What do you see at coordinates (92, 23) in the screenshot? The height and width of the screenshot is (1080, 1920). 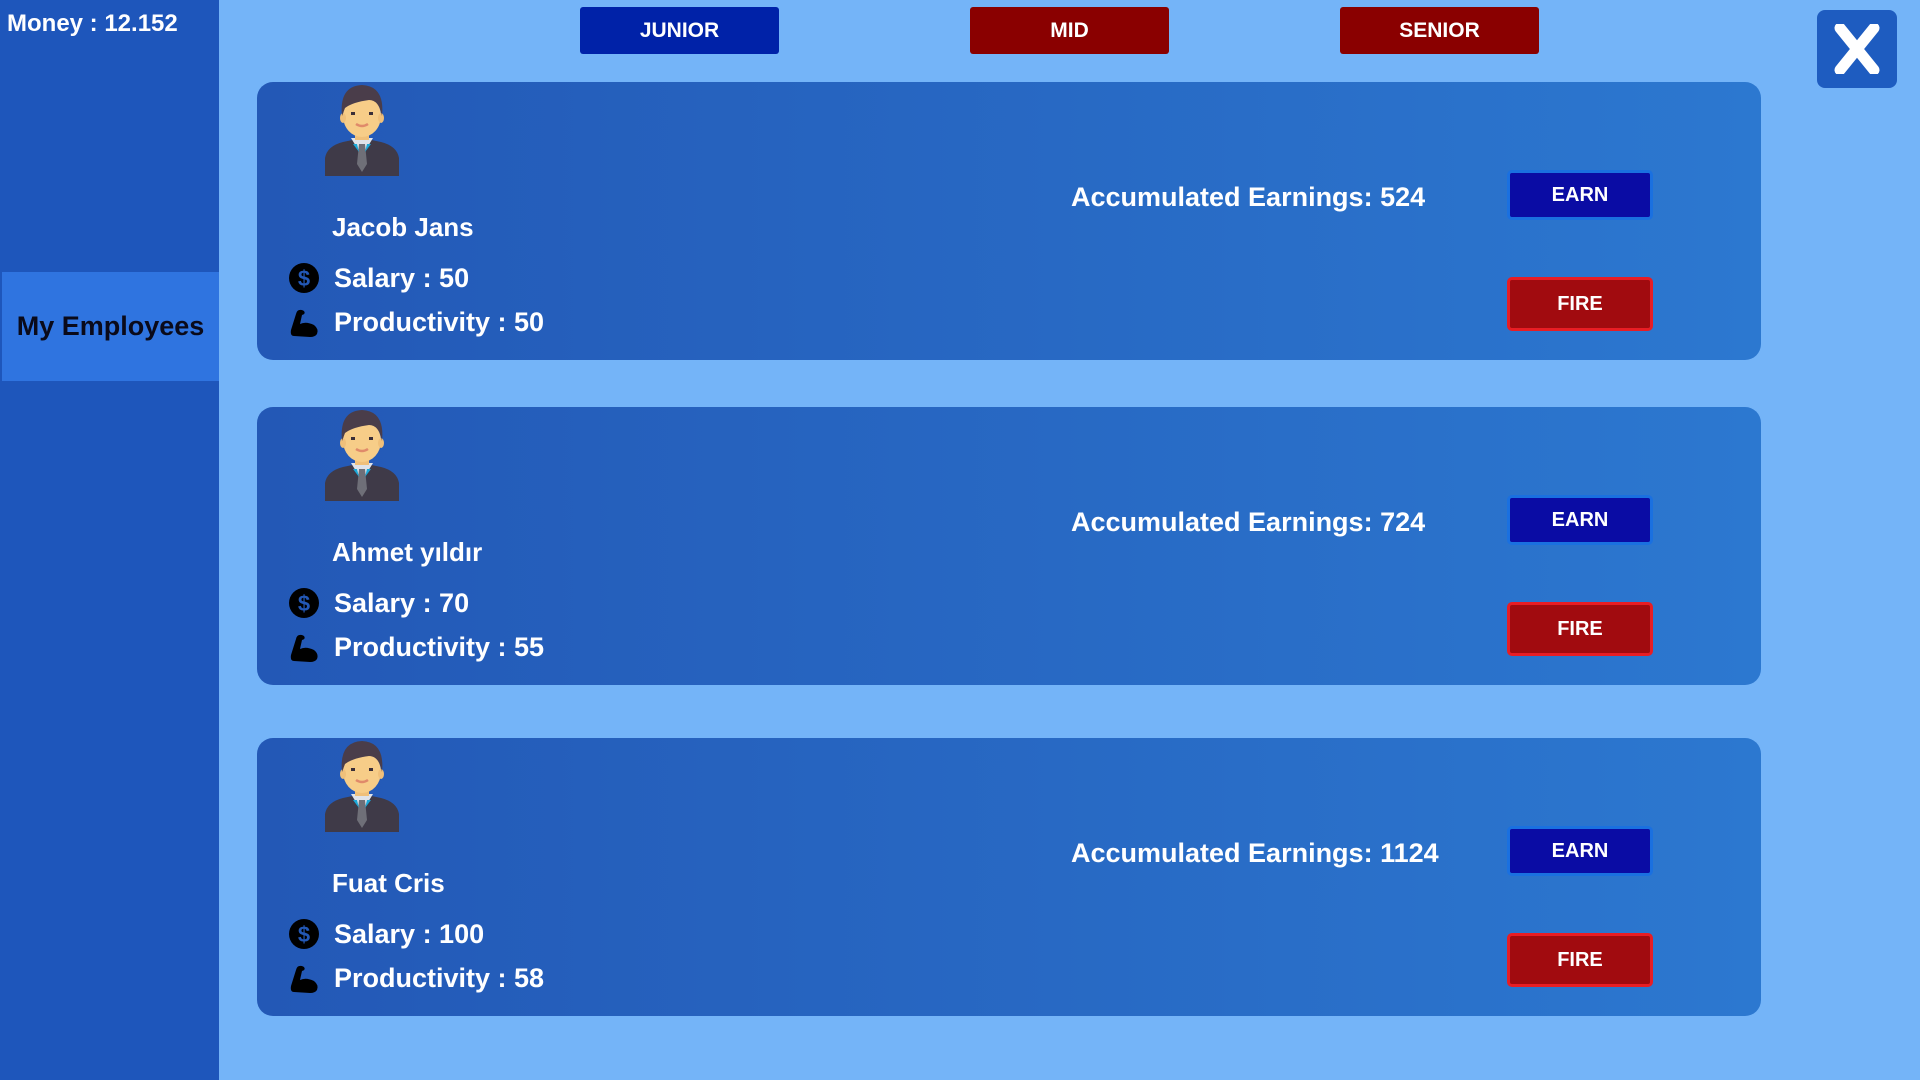 I see `money-display: Money : 12.152` at bounding box center [92, 23].